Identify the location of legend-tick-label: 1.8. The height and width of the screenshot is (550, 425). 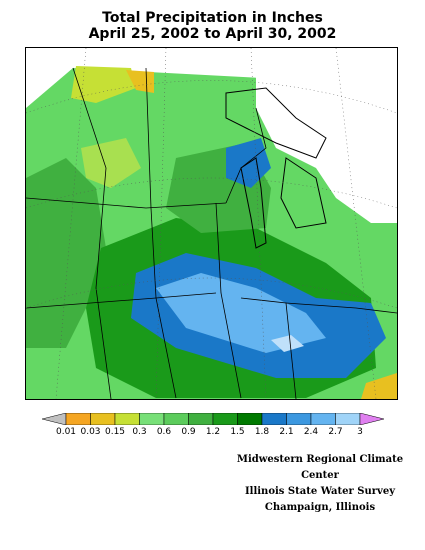
(262, 432).